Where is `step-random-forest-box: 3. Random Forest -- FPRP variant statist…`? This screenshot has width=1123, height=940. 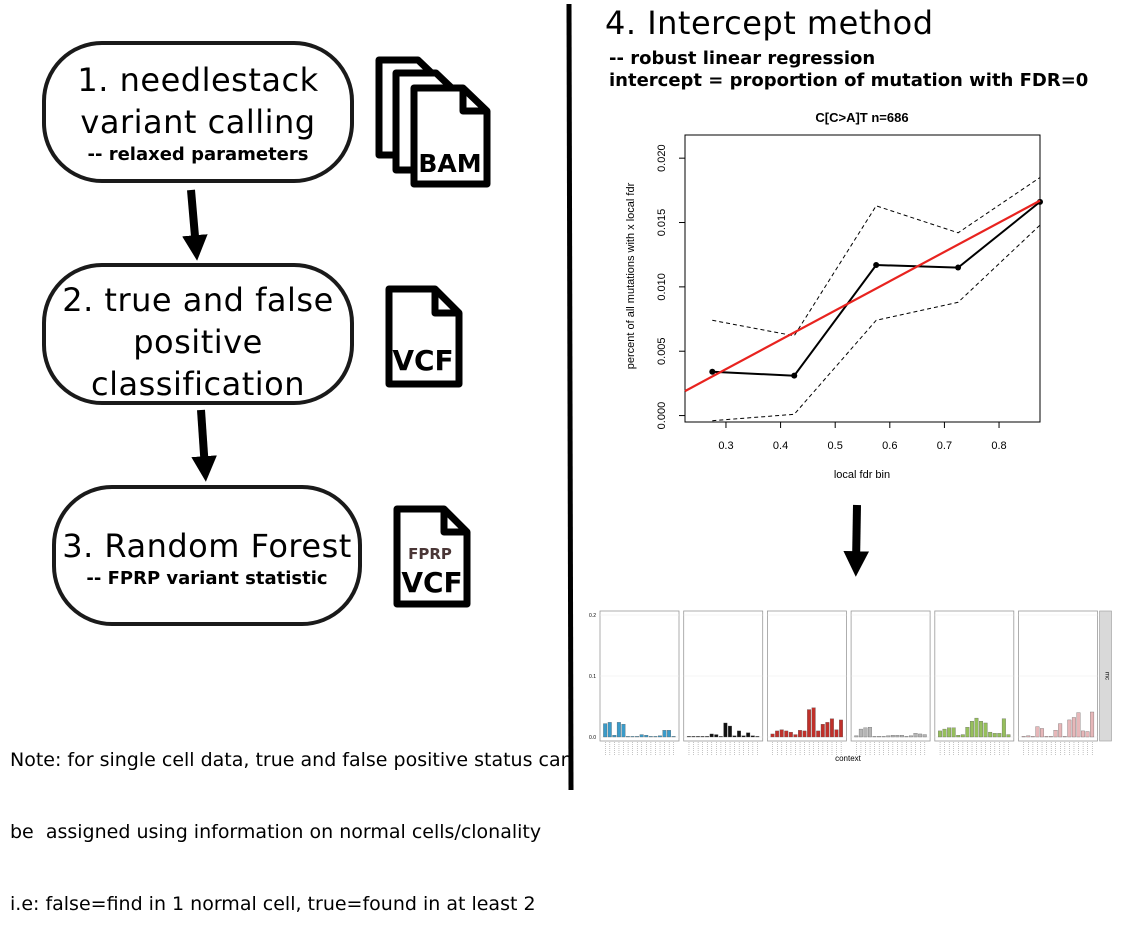
step-random-forest-box: 3. Random Forest -- FPRP variant statist… is located at coordinates (207, 555).